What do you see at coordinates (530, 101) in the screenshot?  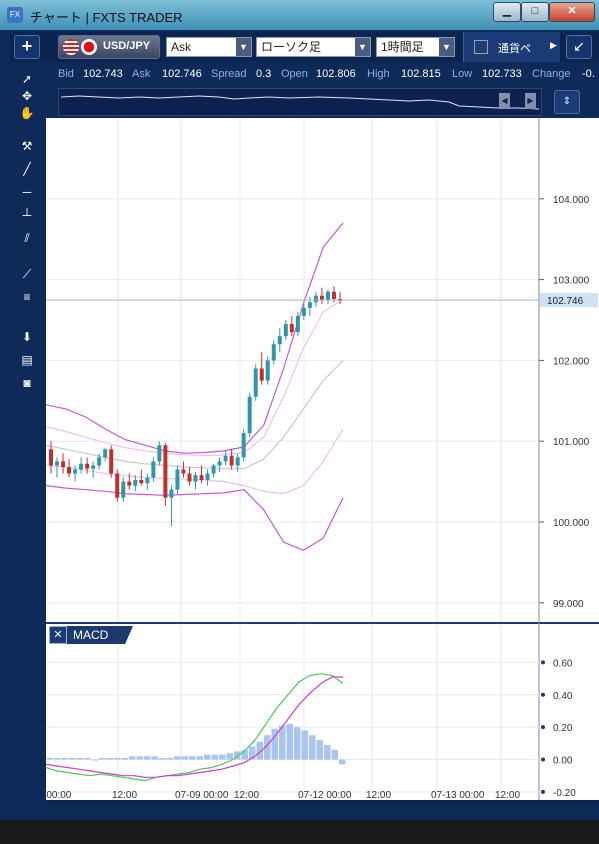 I see `scroll-right-icon: ▶` at bounding box center [530, 101].